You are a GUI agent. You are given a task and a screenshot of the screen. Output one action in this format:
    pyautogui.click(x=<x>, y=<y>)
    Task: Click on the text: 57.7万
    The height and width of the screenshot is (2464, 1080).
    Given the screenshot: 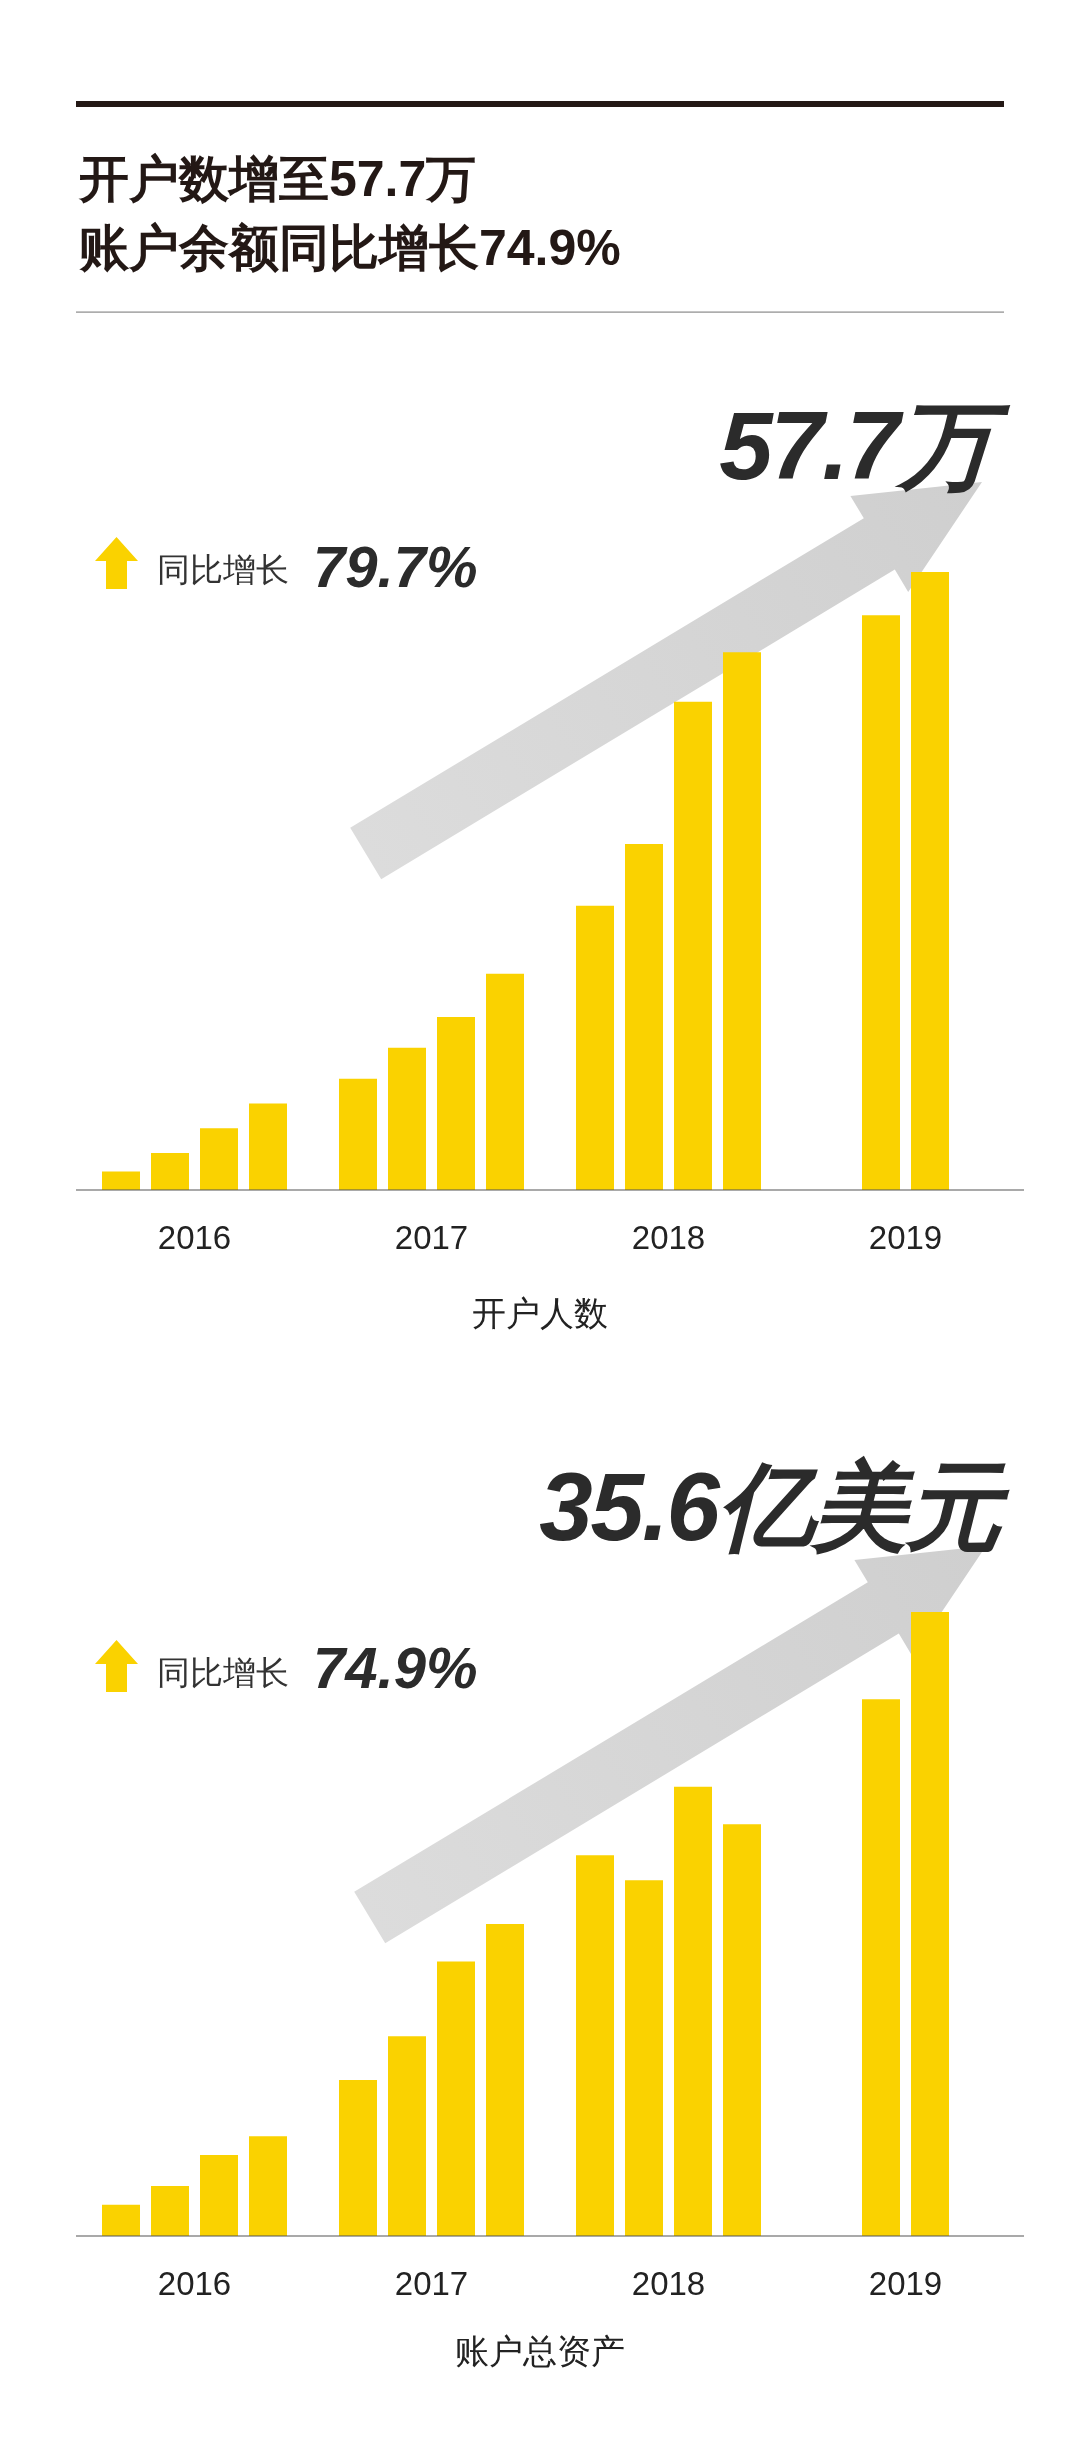 What is the action you would take?
    pyautogui.click(x=865, y=445)
    